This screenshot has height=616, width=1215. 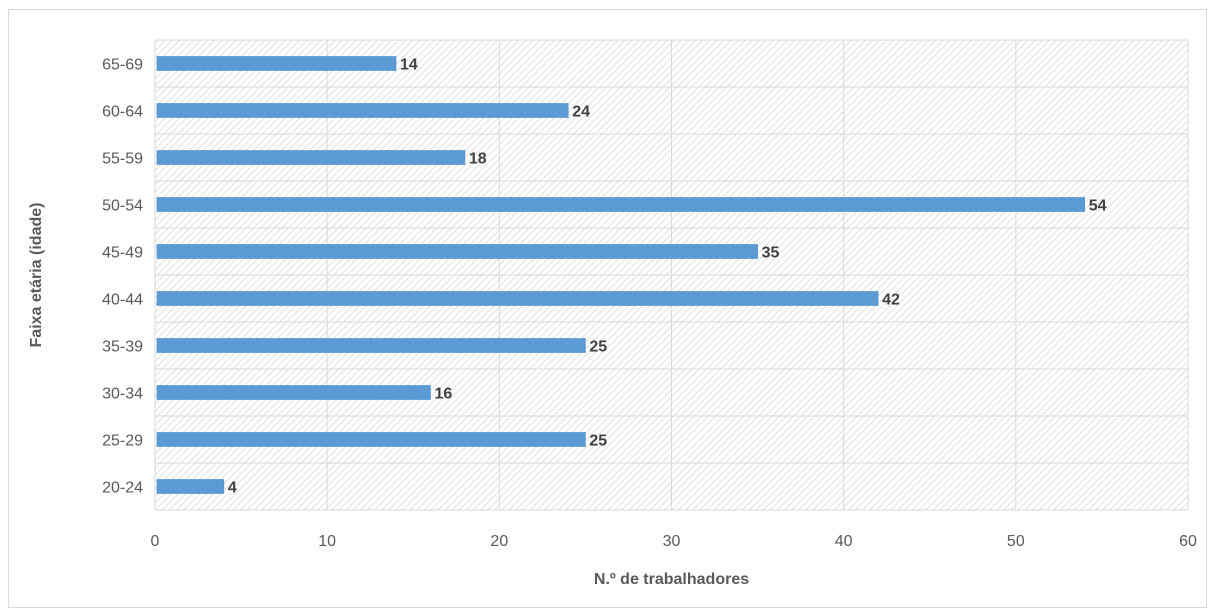 What do you see at coordinates (122, 159) in the screenshot?
I see `y-tick-label: 55-59` at bounding box center [122, 159].